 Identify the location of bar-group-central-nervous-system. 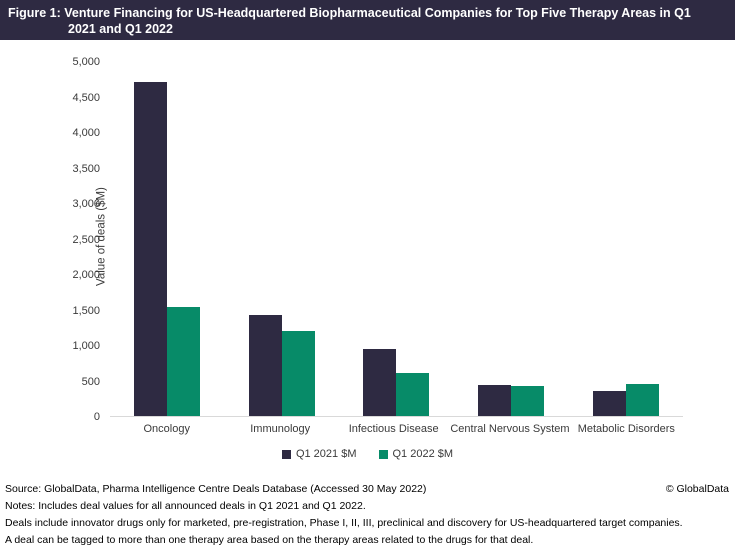
(511, 239).